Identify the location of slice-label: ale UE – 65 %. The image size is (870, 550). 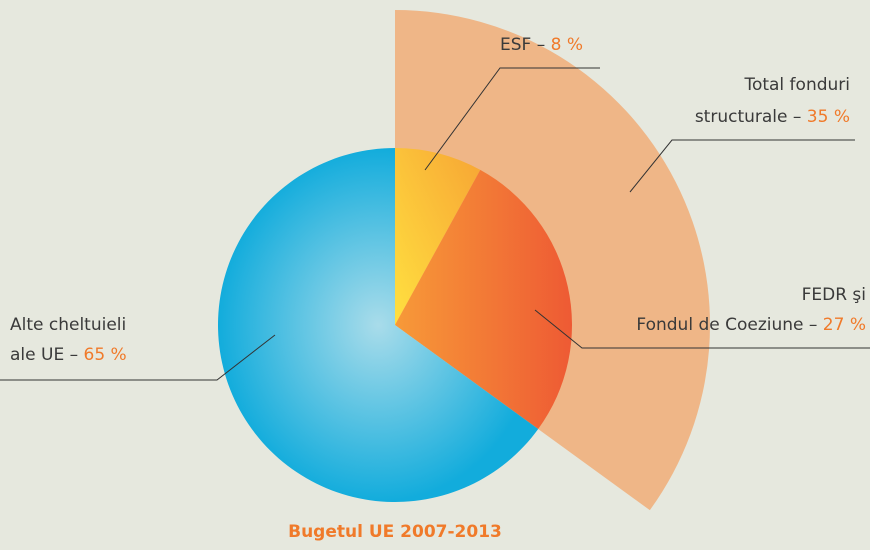
(68, 355).